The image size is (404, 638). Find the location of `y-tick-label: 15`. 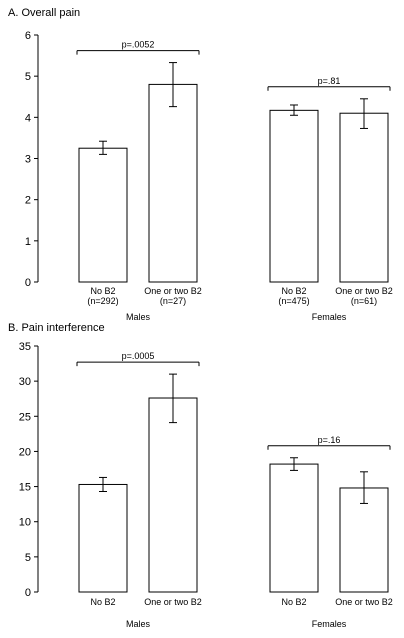

y-tick-label: 15 is located at coordinates (25, 488).